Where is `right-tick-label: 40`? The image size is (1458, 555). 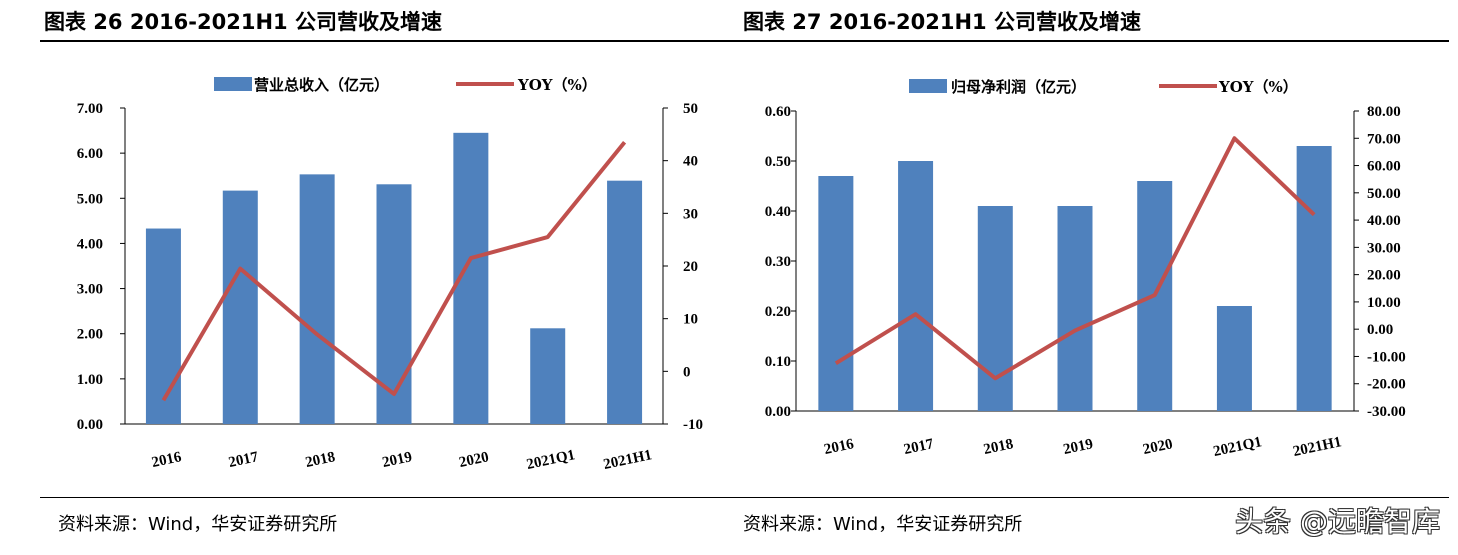 right-tick-label: 40 is located at coordinates (690, 162).